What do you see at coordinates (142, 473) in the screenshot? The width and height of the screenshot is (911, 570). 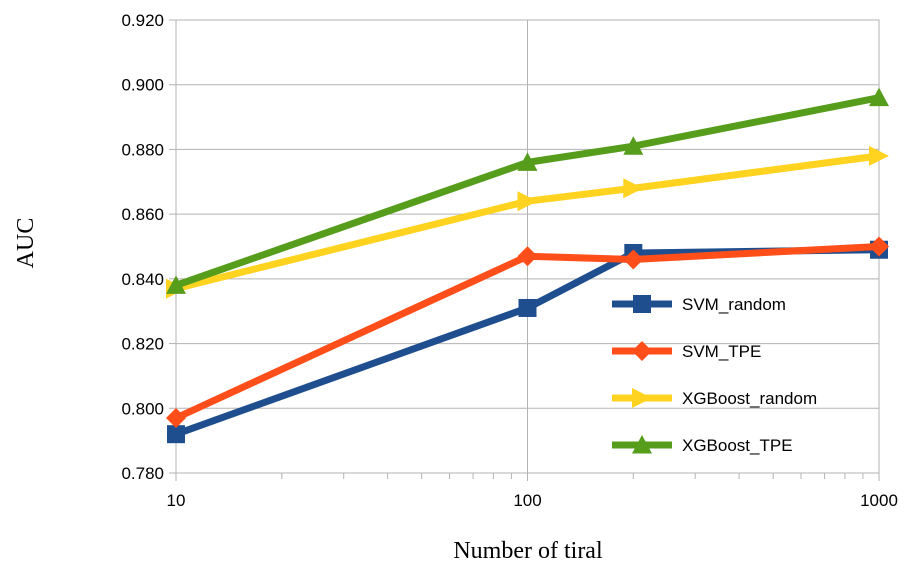 I see `y-tick-label: 0.780` at bounding box center [142, 473].